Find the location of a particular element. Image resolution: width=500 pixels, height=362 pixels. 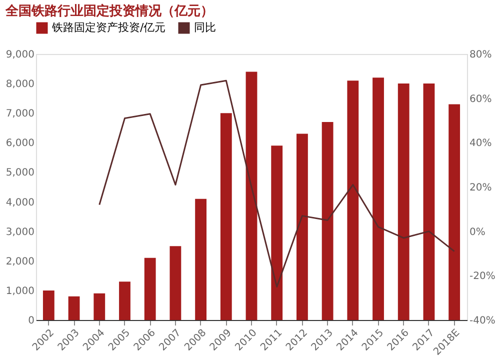

y2-tick-label: -20% is located at coordinates (483, 276).